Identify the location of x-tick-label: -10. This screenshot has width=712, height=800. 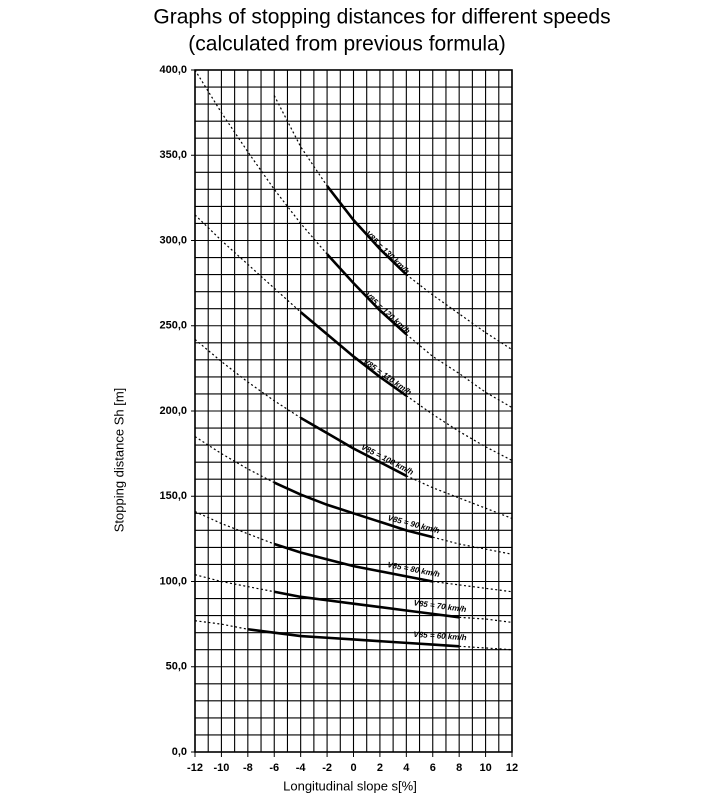
(221, 768).